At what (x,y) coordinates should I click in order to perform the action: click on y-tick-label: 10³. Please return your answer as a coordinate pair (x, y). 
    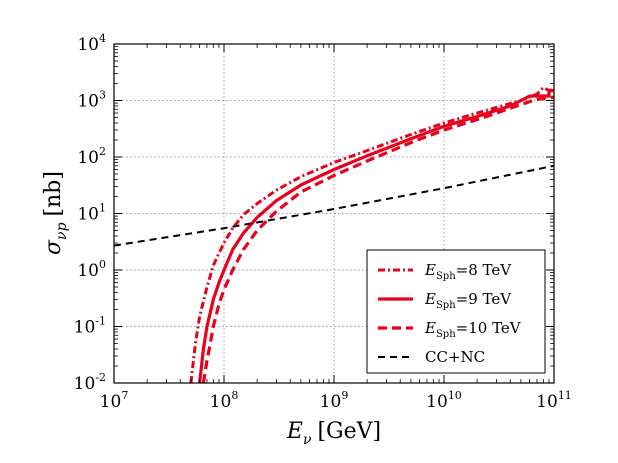
    Looking at the image, I should click on (91, 100).